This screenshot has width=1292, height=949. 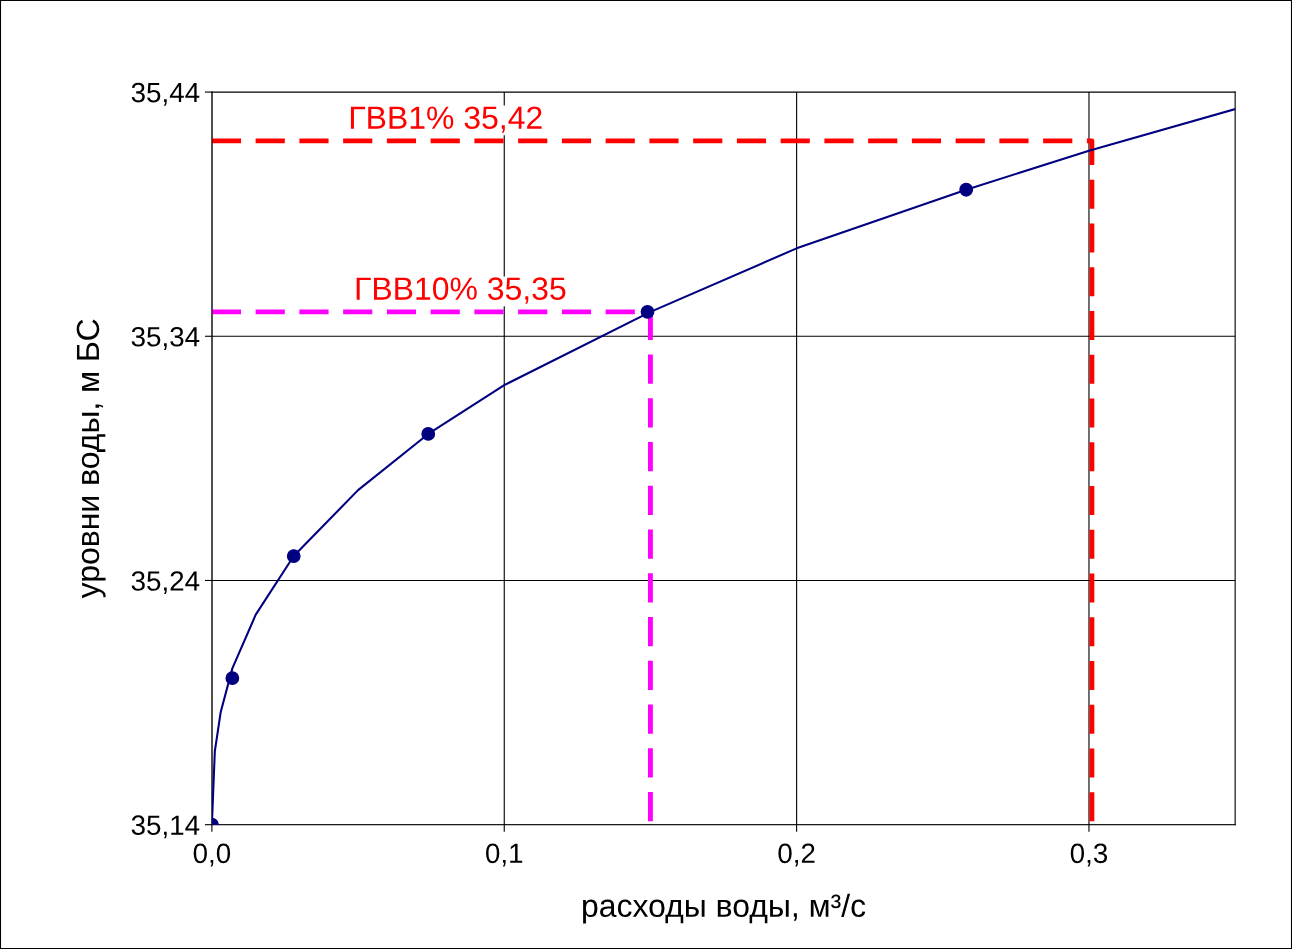 What do you see at coordinates (165, 827) in the screenshot?
I see `y-tick-label: 35,14` at bounding box center [165, 827].